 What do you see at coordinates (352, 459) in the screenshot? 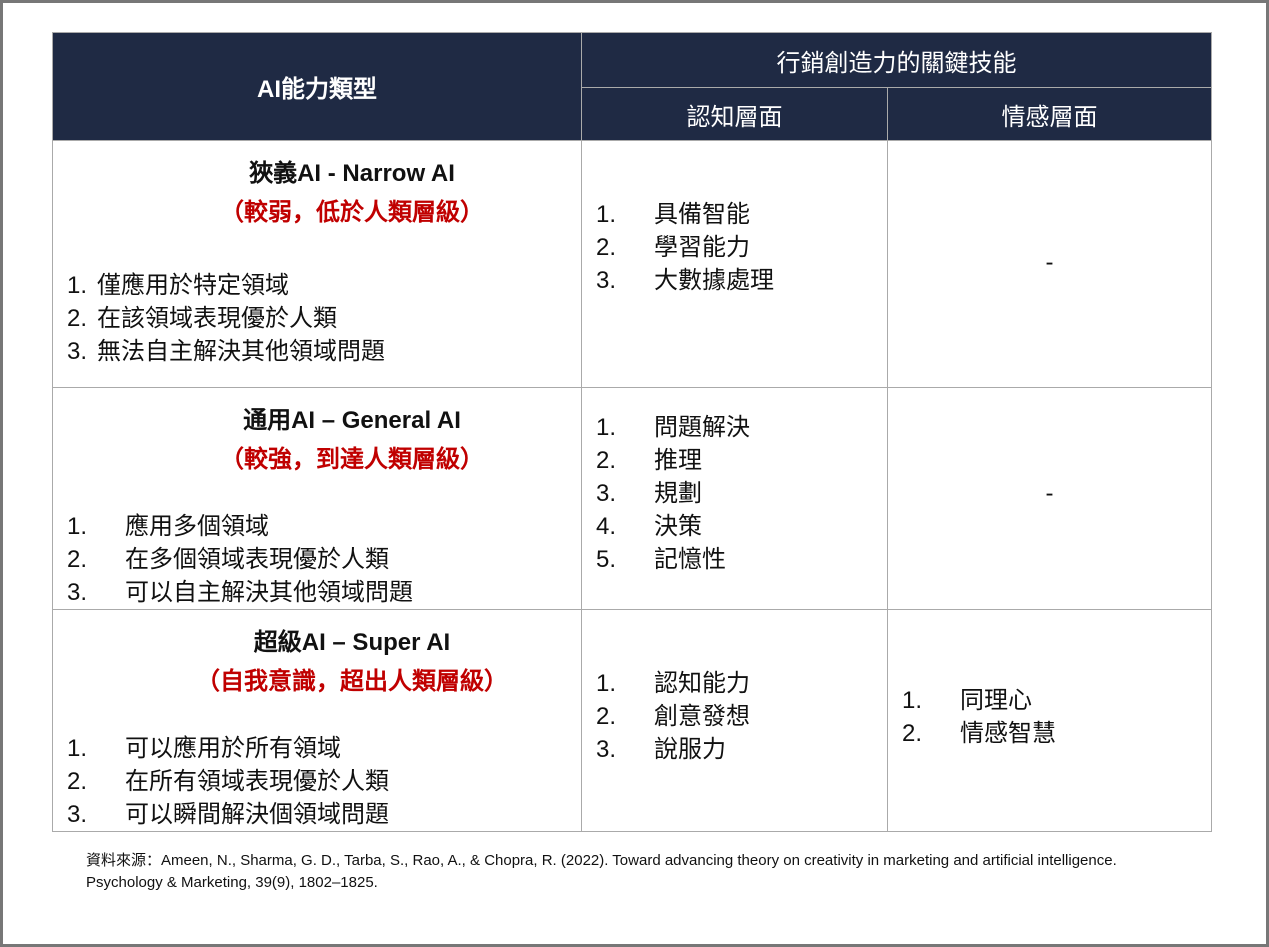
I see `ai-type-level: （較強，到達人類層級）` at bounding box center [352, 459].